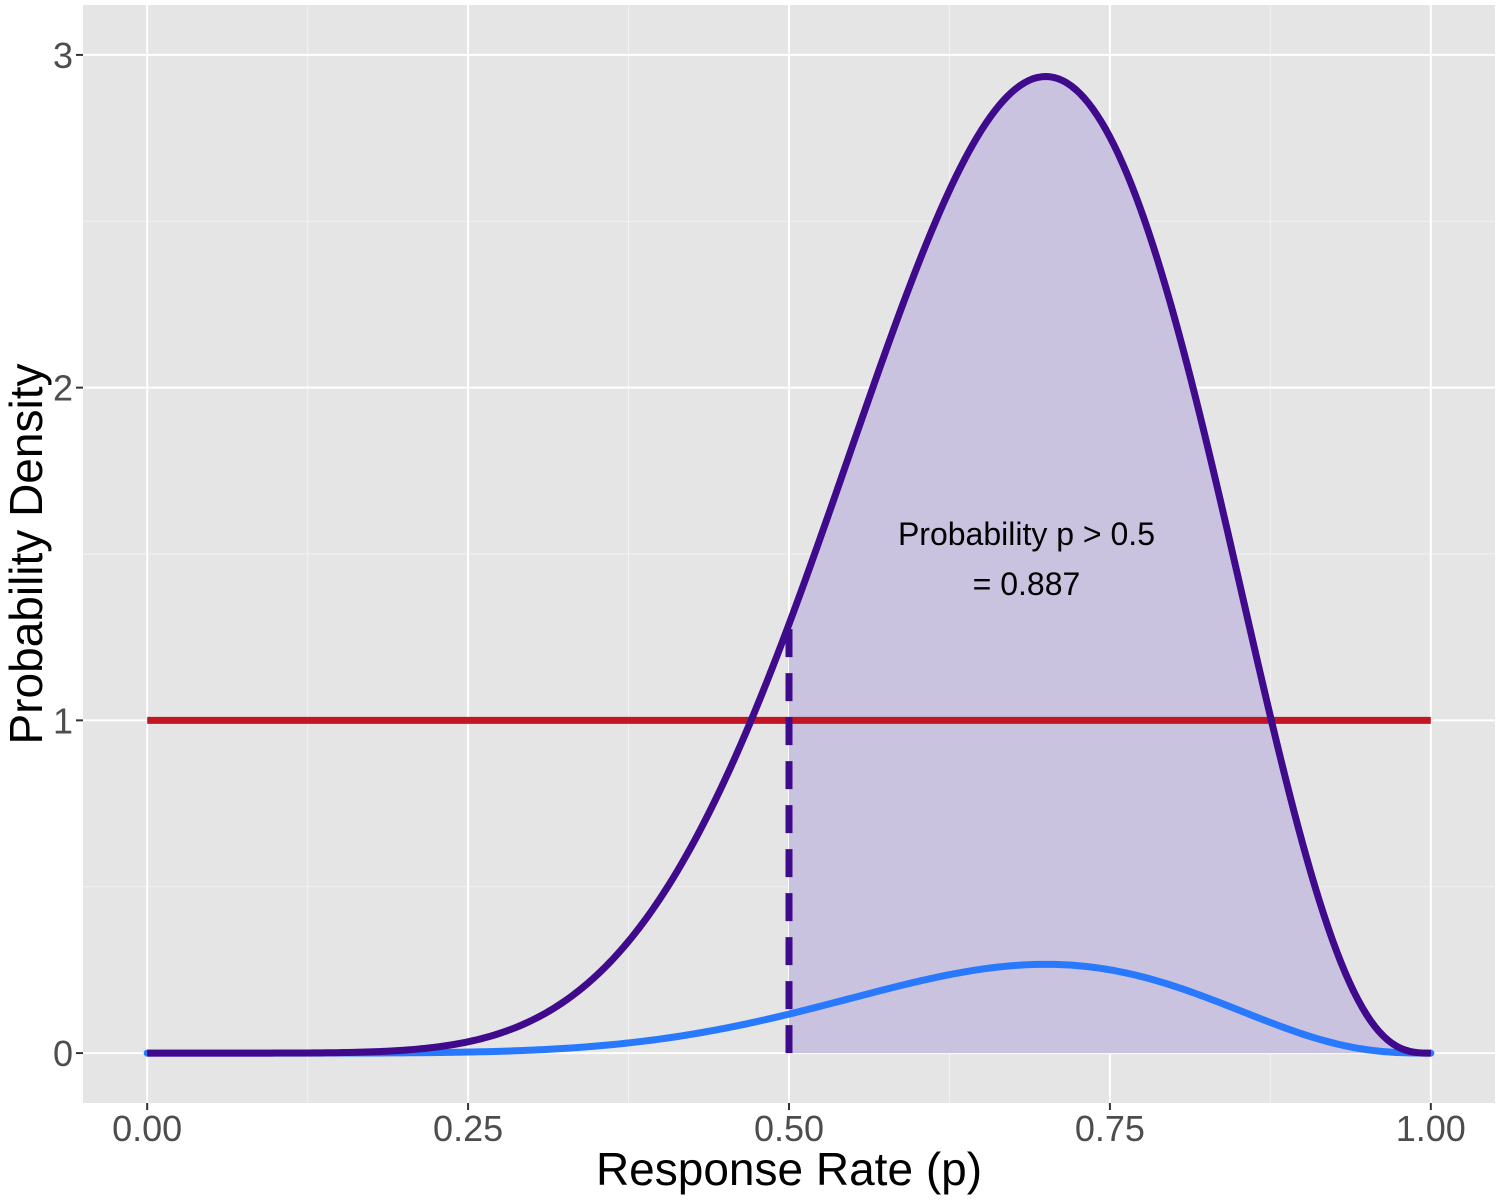 The height and width of the screenshot is (1200, 1500). I want to click on y-tick-label: 2, so click(63, 388).